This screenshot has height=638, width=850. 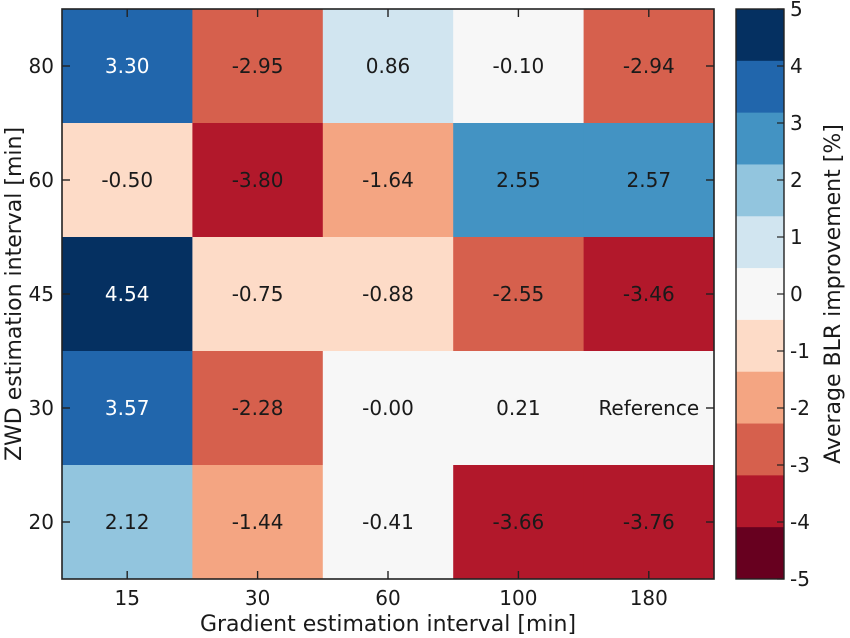 I want to click on cell-value-label: -1.44, so click(x=258, y=522).